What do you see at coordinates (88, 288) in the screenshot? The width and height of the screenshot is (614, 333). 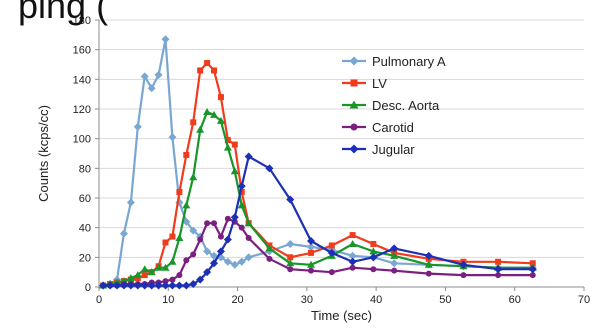 I see `y-tick-label: 0` at bounding box center [88, 288].